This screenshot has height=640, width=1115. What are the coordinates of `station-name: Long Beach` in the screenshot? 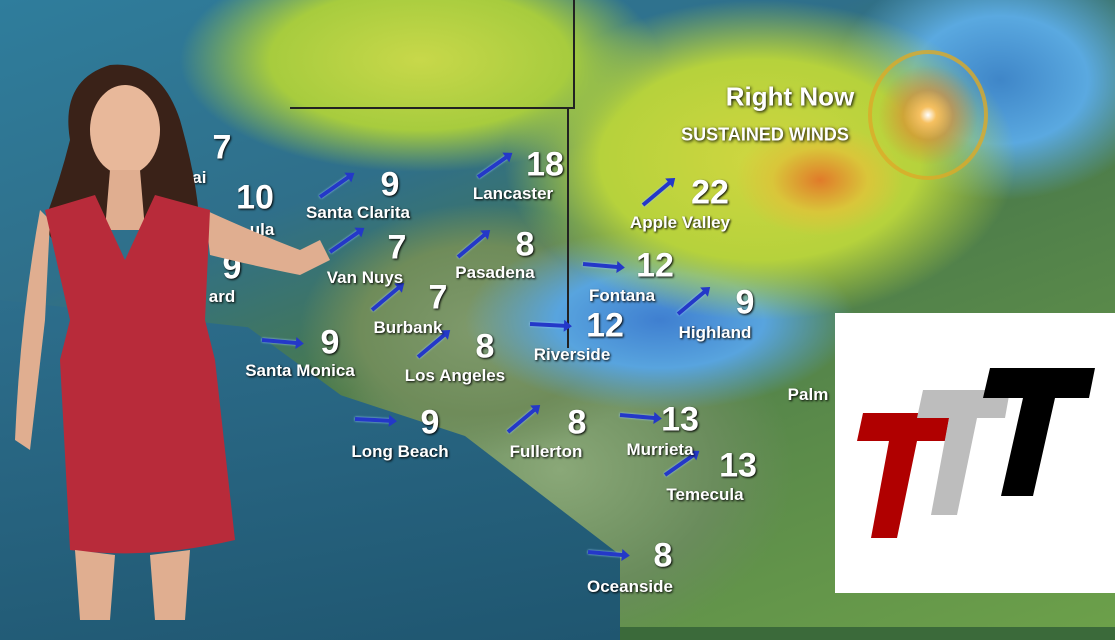 It's located at (400, 451).